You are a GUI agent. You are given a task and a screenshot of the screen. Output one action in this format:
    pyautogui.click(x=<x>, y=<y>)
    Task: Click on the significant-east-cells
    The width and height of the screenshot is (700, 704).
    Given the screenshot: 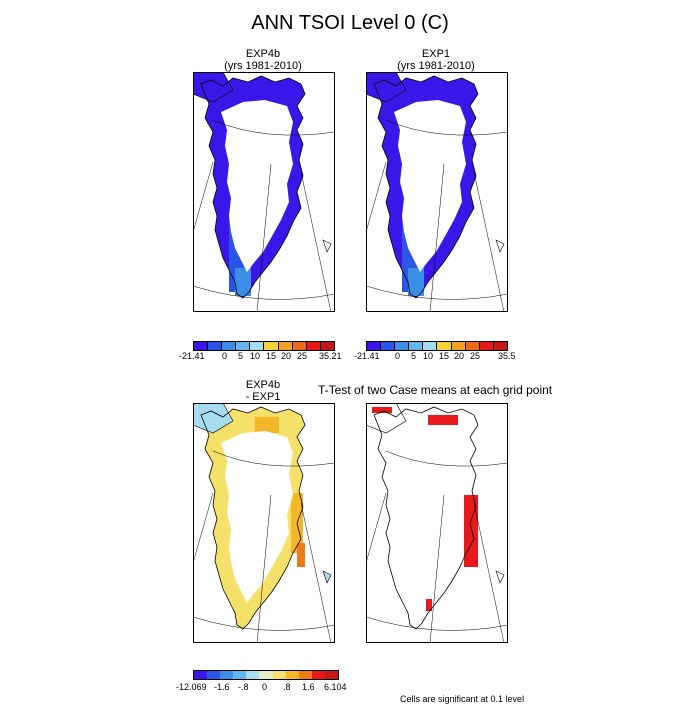 What is the action you would take?
    pyautogui.click(x=471, y=531)
    